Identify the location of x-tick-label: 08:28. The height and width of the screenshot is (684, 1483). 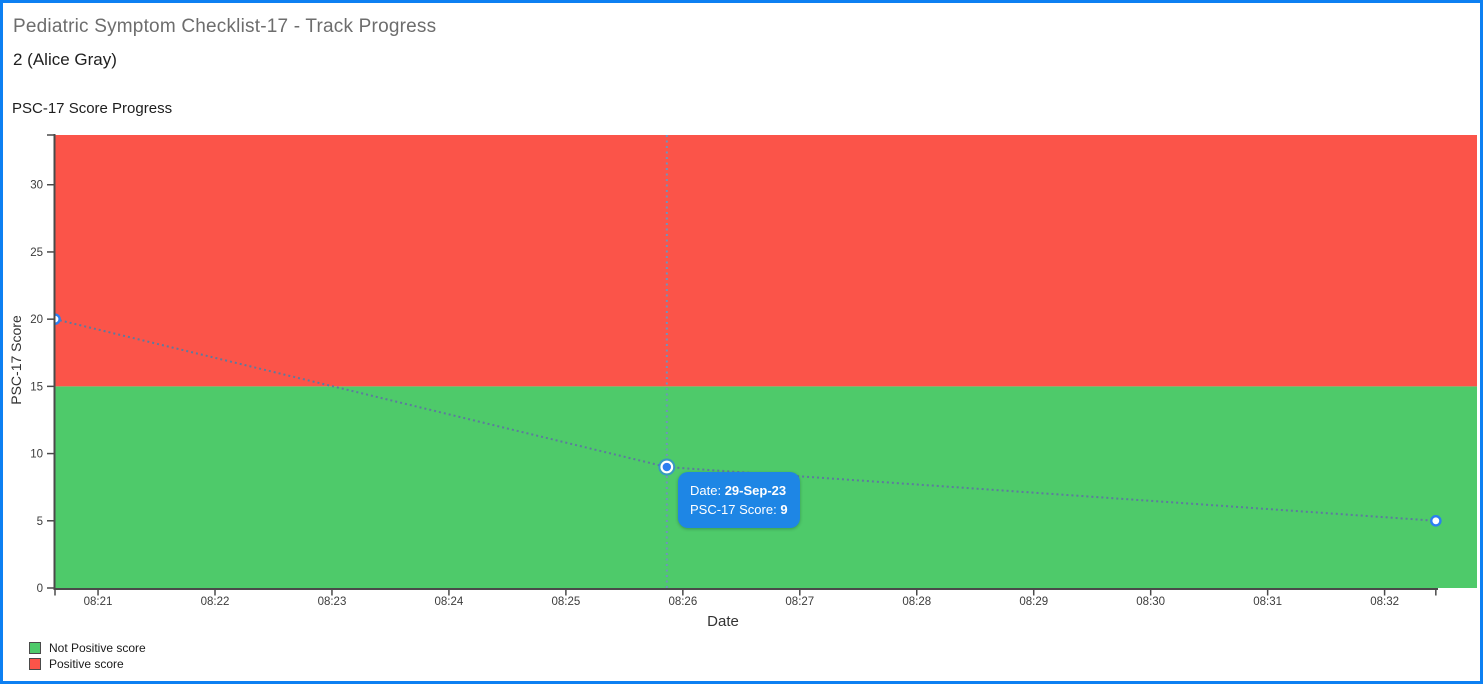
(916, 602).